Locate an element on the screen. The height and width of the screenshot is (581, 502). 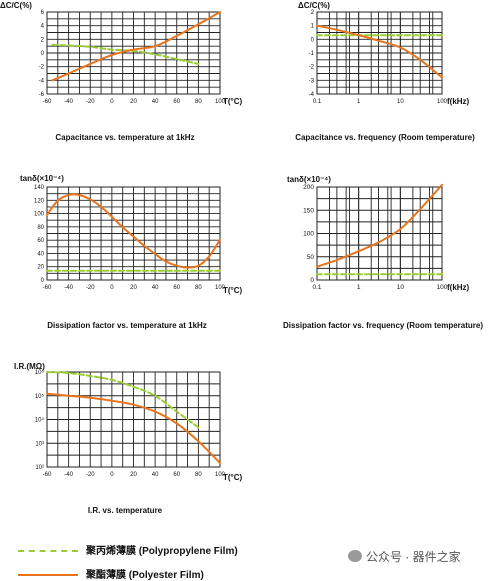
y-tick-label: -1 is located at coordinates (312, 54).